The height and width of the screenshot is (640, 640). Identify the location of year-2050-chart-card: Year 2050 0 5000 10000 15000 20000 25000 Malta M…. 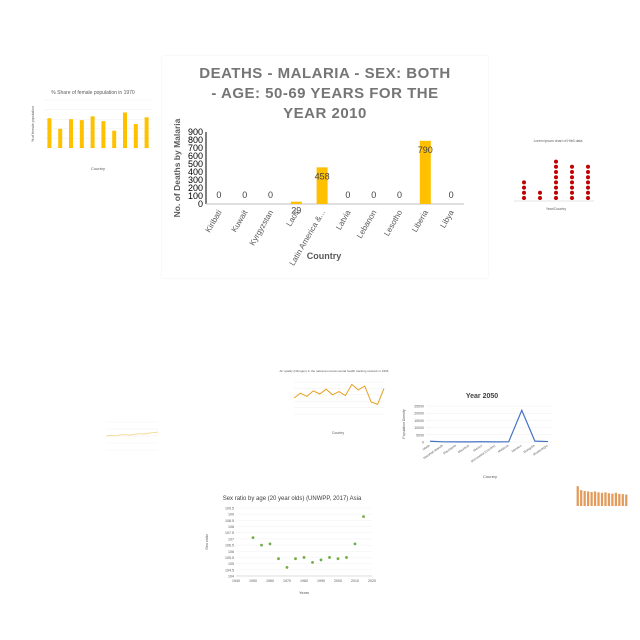
(478, 433).